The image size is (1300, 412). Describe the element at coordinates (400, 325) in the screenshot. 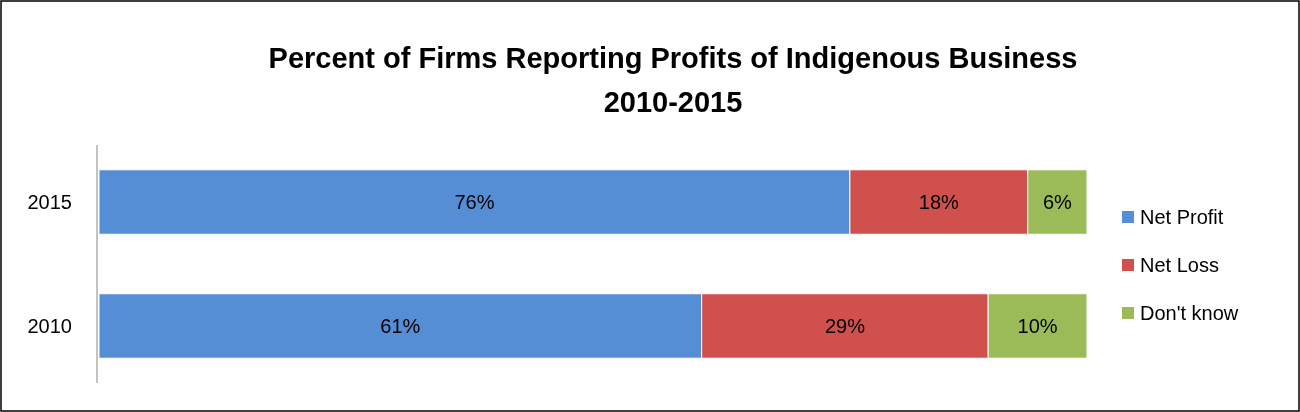

I see `data-label: 61%` at that location.